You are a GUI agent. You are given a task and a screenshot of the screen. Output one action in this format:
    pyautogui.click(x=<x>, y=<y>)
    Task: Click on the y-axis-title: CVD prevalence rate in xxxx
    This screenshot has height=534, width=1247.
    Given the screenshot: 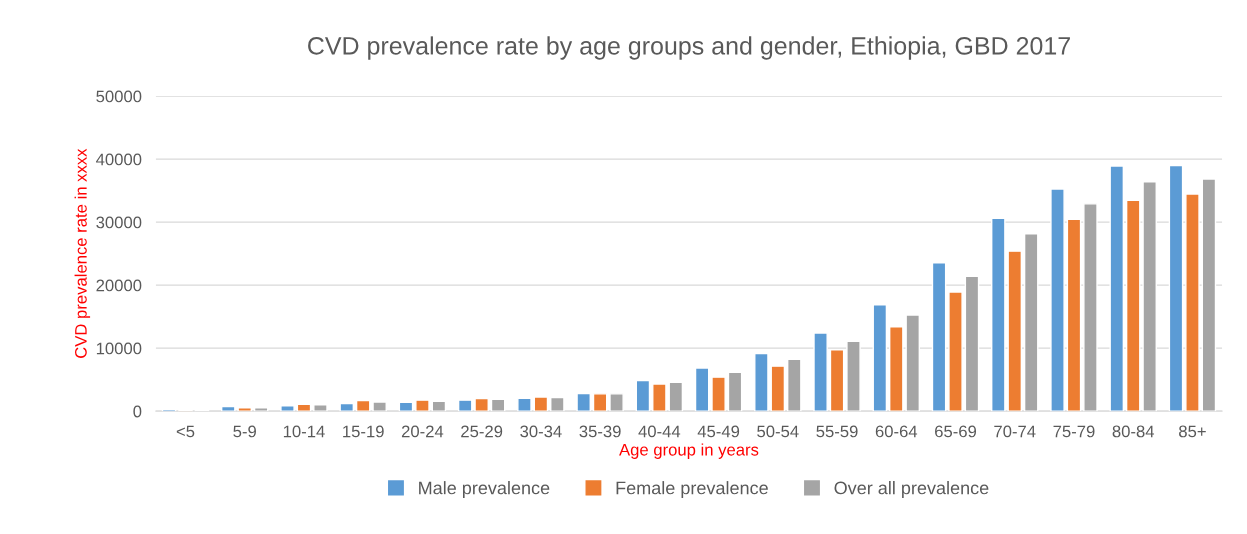 What is the action you would take?
    pyautogui.click(x=82, y=253)
    